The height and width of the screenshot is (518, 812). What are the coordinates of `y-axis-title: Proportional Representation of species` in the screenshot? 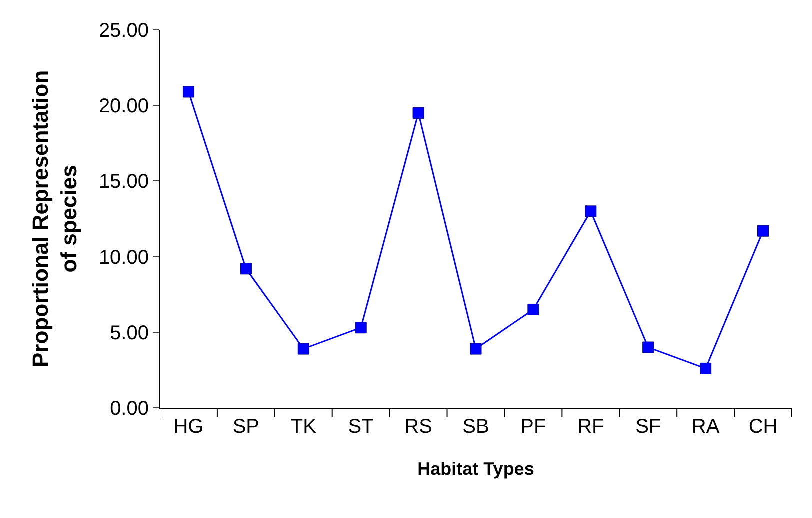 It's located at (55, 219).